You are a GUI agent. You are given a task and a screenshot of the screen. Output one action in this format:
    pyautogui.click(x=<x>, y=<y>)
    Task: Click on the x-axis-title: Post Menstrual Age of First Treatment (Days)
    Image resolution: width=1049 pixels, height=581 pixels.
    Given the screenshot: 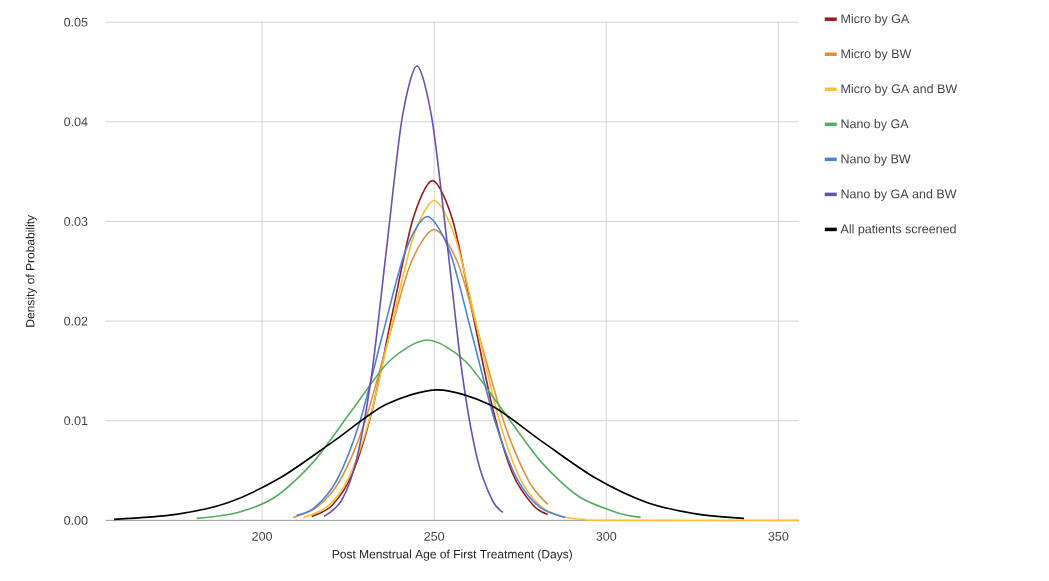 What is the action you would take?
    pyautogui.click(x=452, y=555)
    